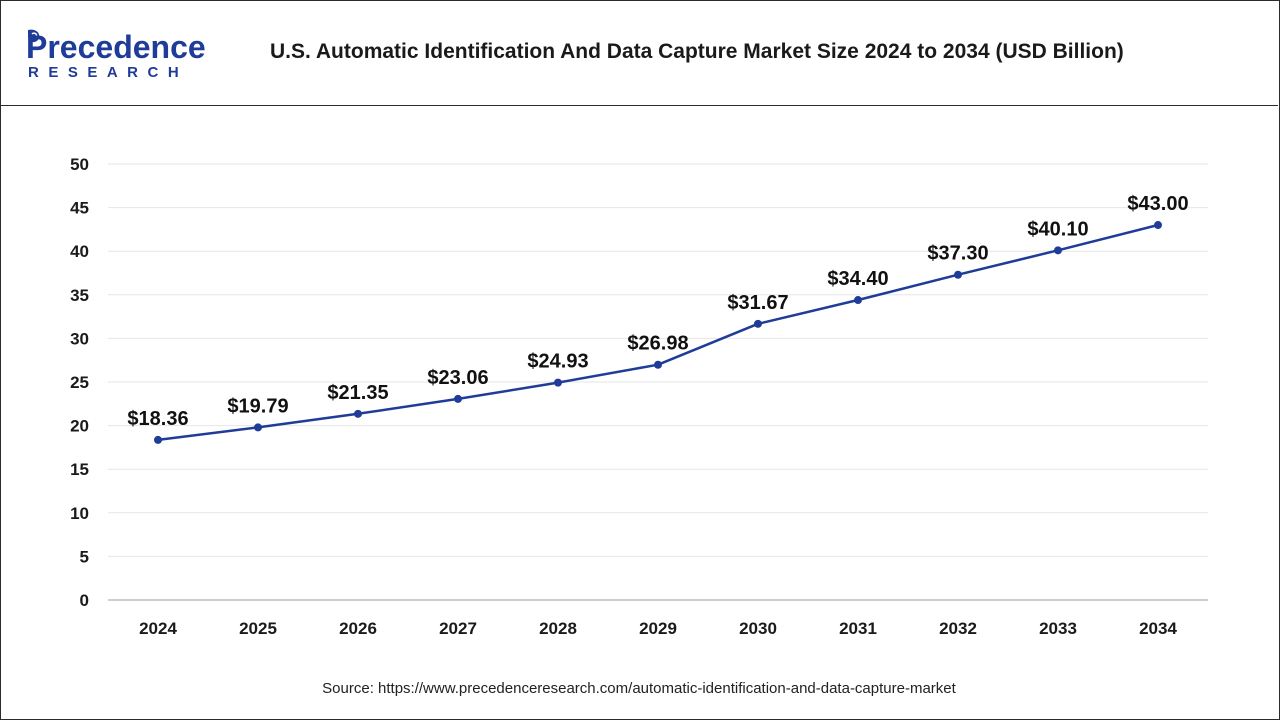 This screenshot has width=1280, height=720. What do you see at coordinates (458, 628) in the screenshot?
I see `x-tick-label: 2027` at bounding box center [458, 628].